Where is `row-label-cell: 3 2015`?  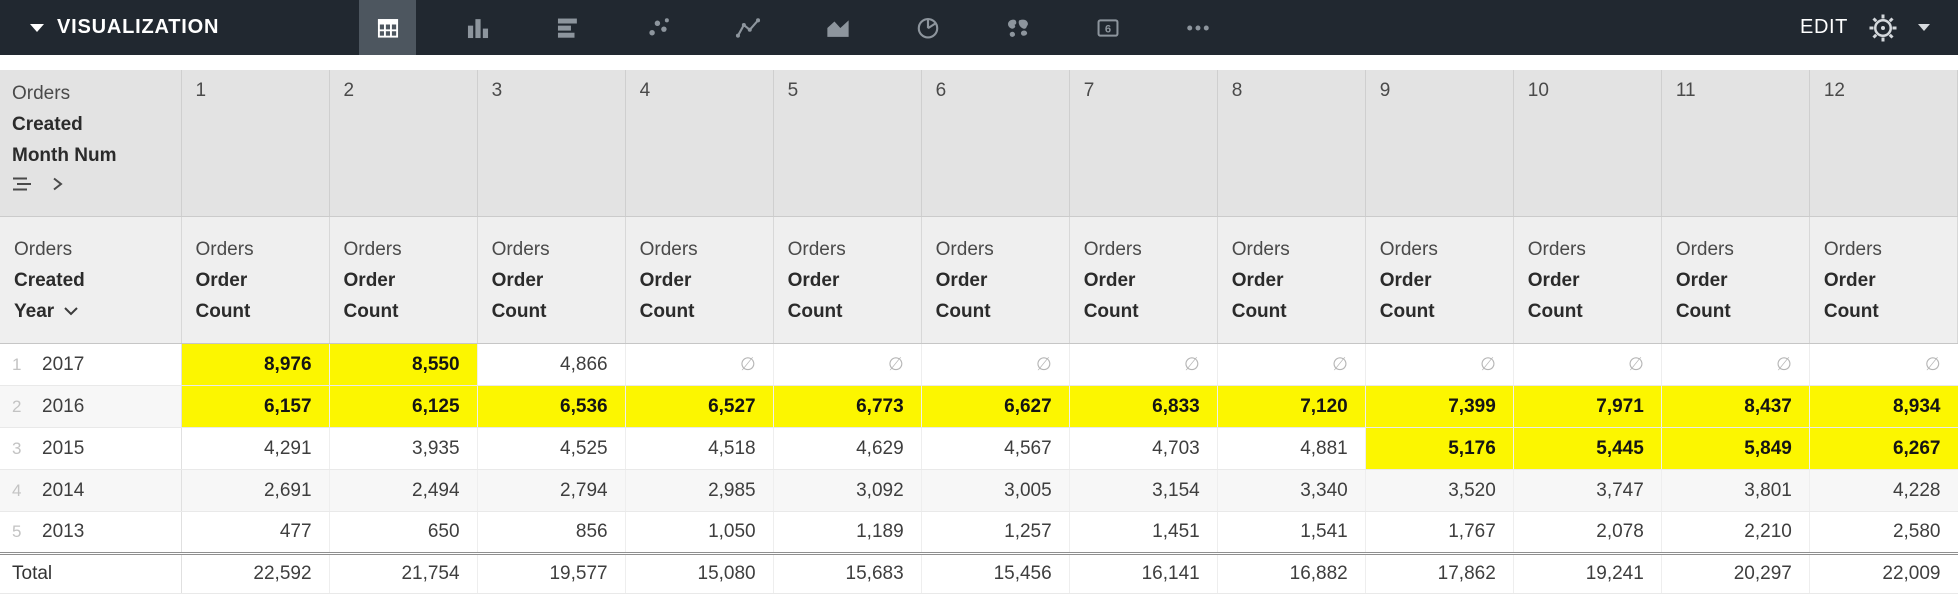 row-label-cell: 3 2015 is located at coordinates (91, 448).